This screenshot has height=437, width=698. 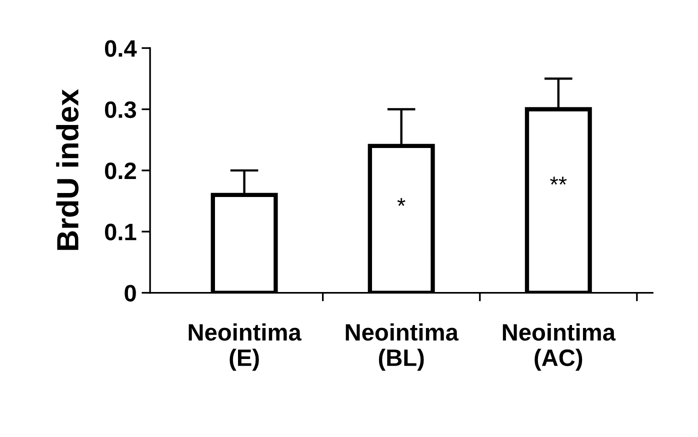 I want to click on x-tick-label: Neointima (BL), so click(x=402, y=347).